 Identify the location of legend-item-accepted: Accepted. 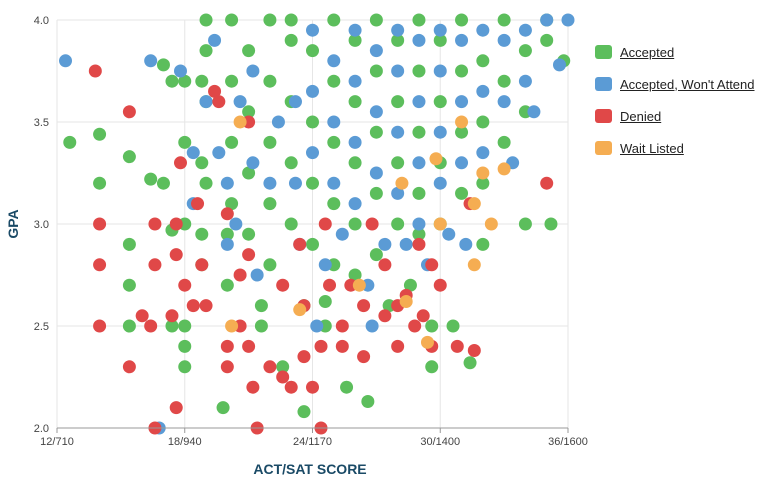
(675, 52).